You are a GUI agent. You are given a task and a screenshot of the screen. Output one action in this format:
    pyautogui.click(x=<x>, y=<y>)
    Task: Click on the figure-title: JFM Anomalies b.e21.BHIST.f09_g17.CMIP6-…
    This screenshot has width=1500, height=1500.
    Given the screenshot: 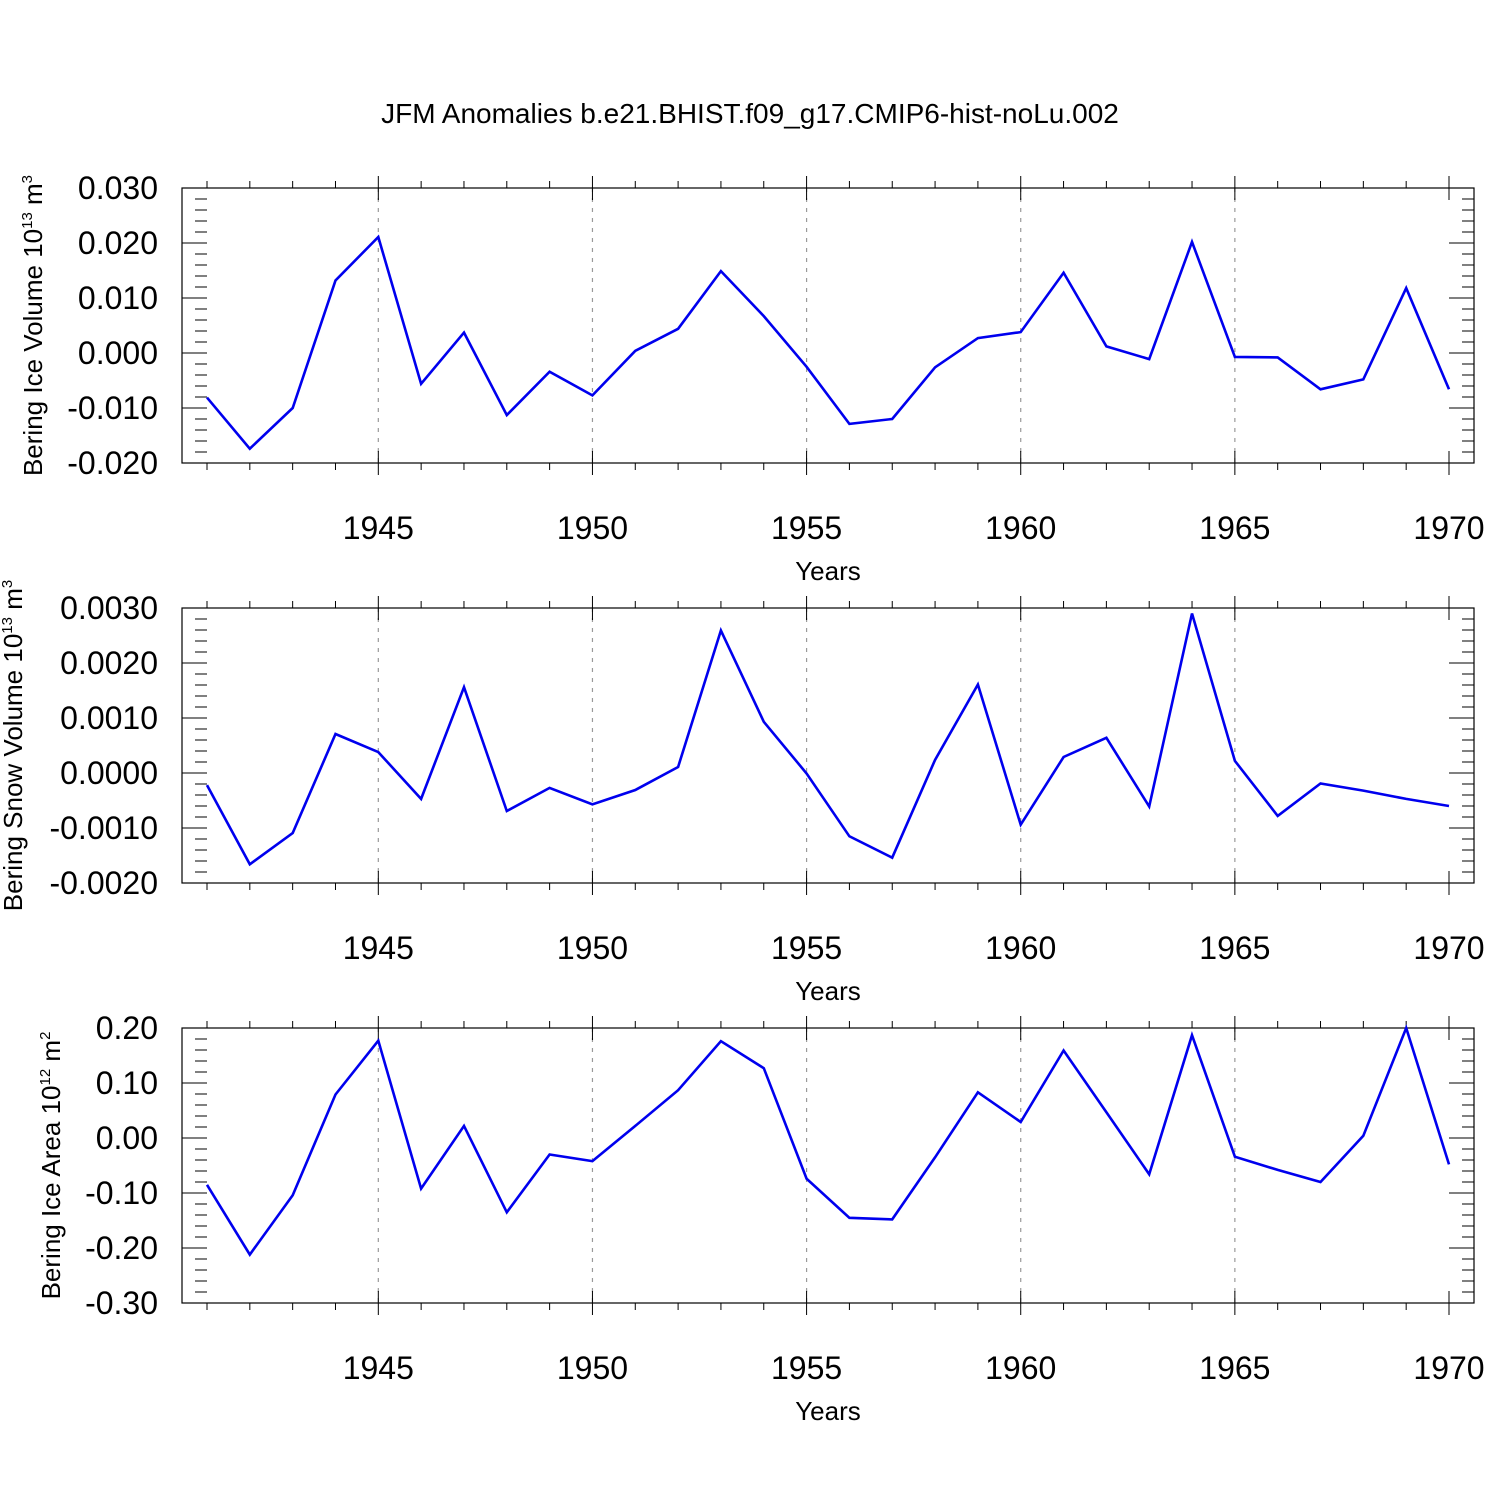 What is the action you would take?
    pyautogui.click(x=750, y=113)
    